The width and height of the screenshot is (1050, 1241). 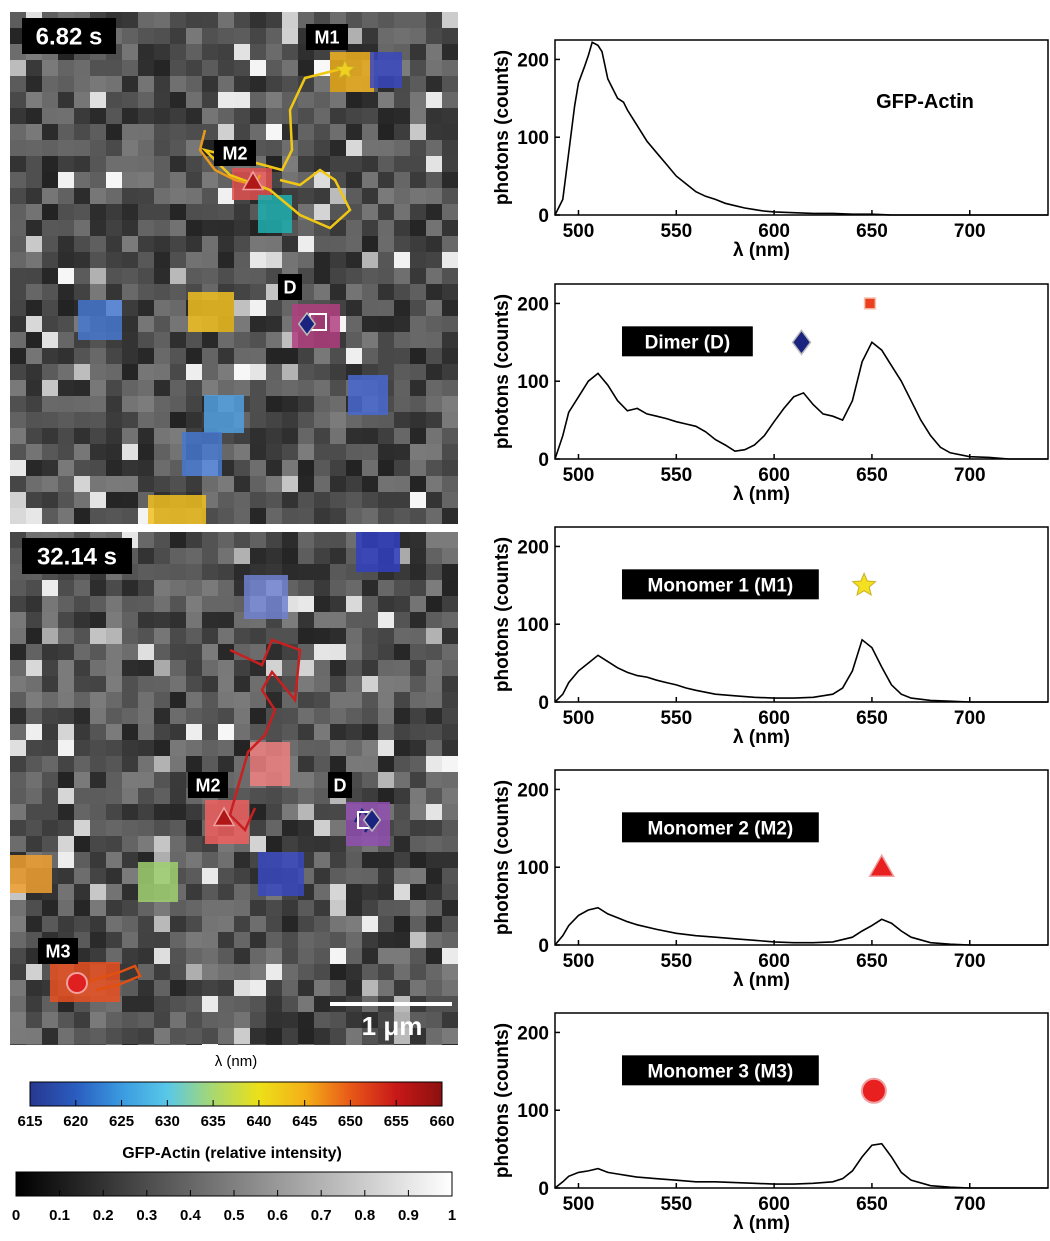 What do you see at coordinates (687, 341) in the screenshot?
I see `annotation-box` at bounding box center [687, 341].